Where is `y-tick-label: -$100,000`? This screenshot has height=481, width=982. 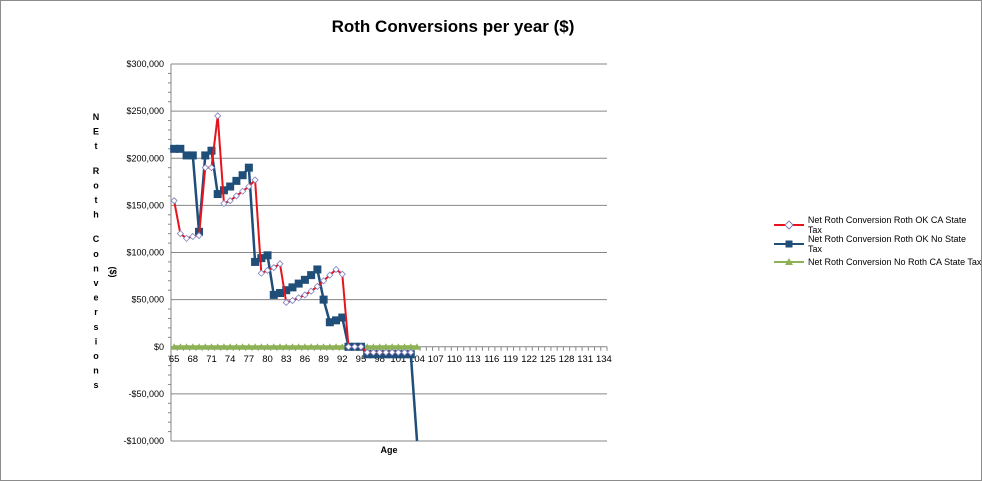
y-tick-label: -$100,000 is located at coordinates (143, 441).